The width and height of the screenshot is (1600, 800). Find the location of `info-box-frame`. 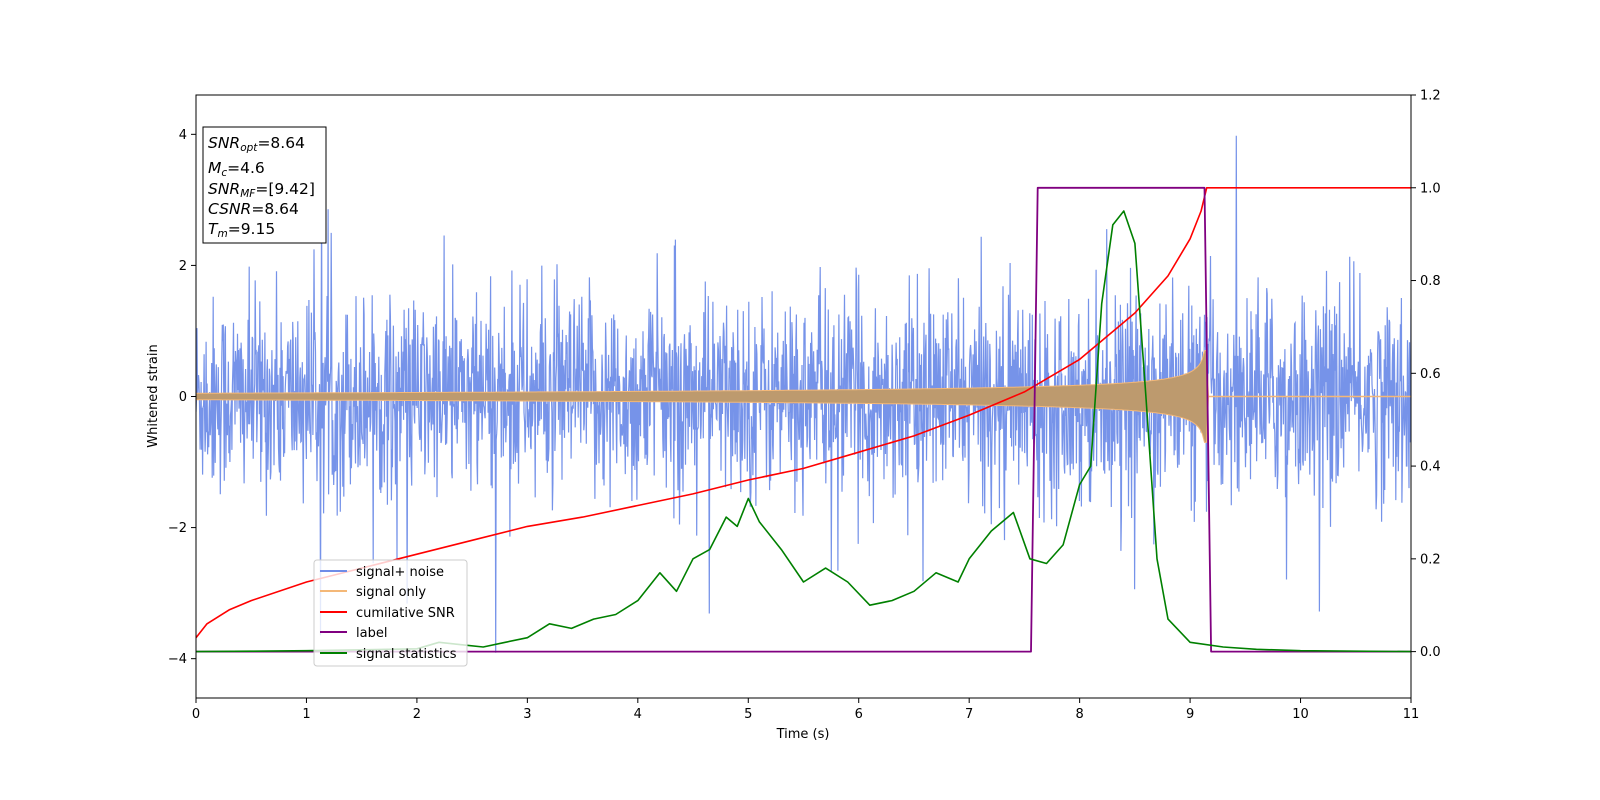

info-box-frame is located at coordinates (264, 185).